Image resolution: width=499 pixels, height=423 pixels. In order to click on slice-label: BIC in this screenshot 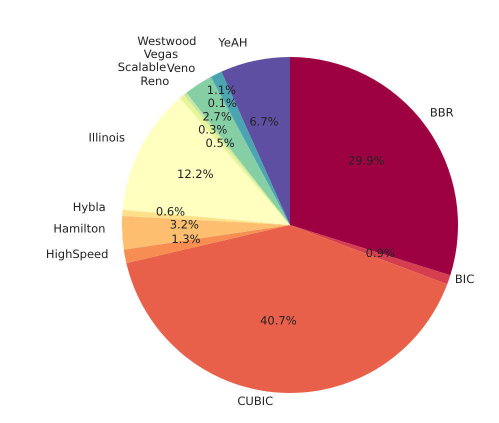, I will do `click(464, 279)`.